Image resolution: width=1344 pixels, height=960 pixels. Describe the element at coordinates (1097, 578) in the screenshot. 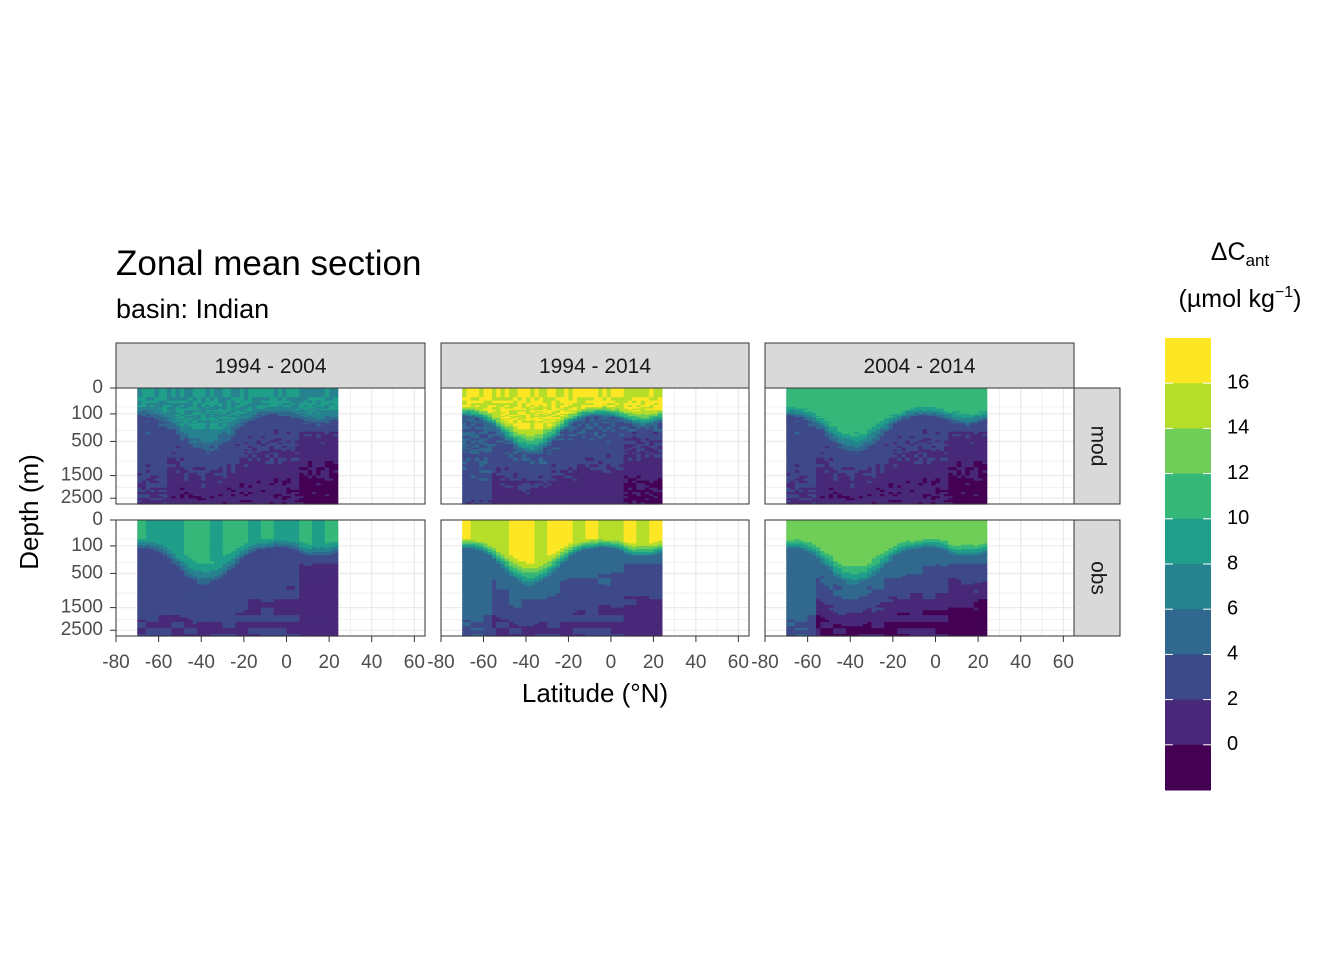

I see `facet-strip-row` at that location.